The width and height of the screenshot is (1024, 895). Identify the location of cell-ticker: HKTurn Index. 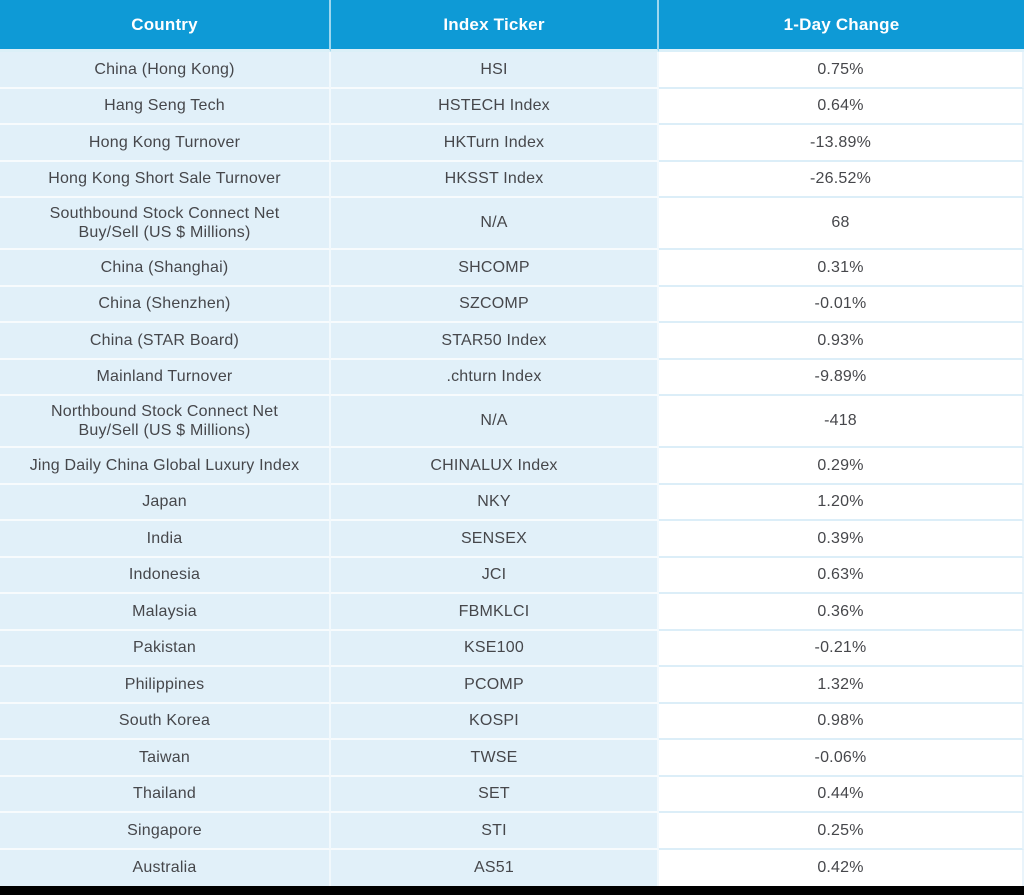
(495, 143).